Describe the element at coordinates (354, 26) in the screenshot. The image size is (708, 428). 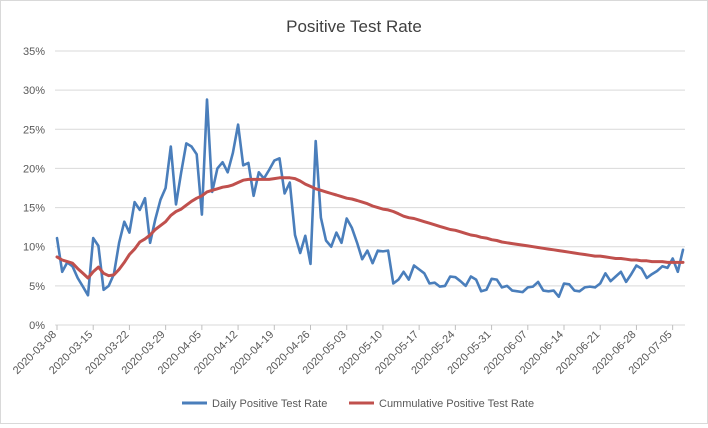
I see `chart-title: Positive Test Rate` at that location.